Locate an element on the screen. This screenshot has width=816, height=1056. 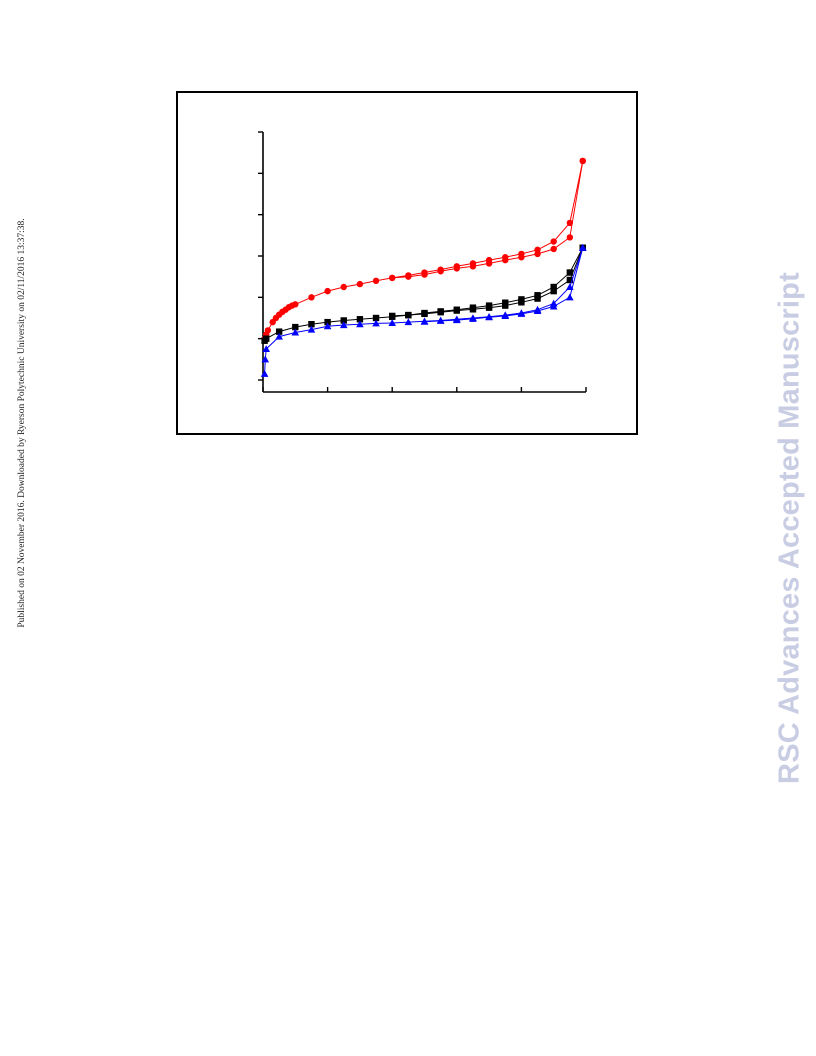
isotherm-chart is located at coordinates (422, 262).